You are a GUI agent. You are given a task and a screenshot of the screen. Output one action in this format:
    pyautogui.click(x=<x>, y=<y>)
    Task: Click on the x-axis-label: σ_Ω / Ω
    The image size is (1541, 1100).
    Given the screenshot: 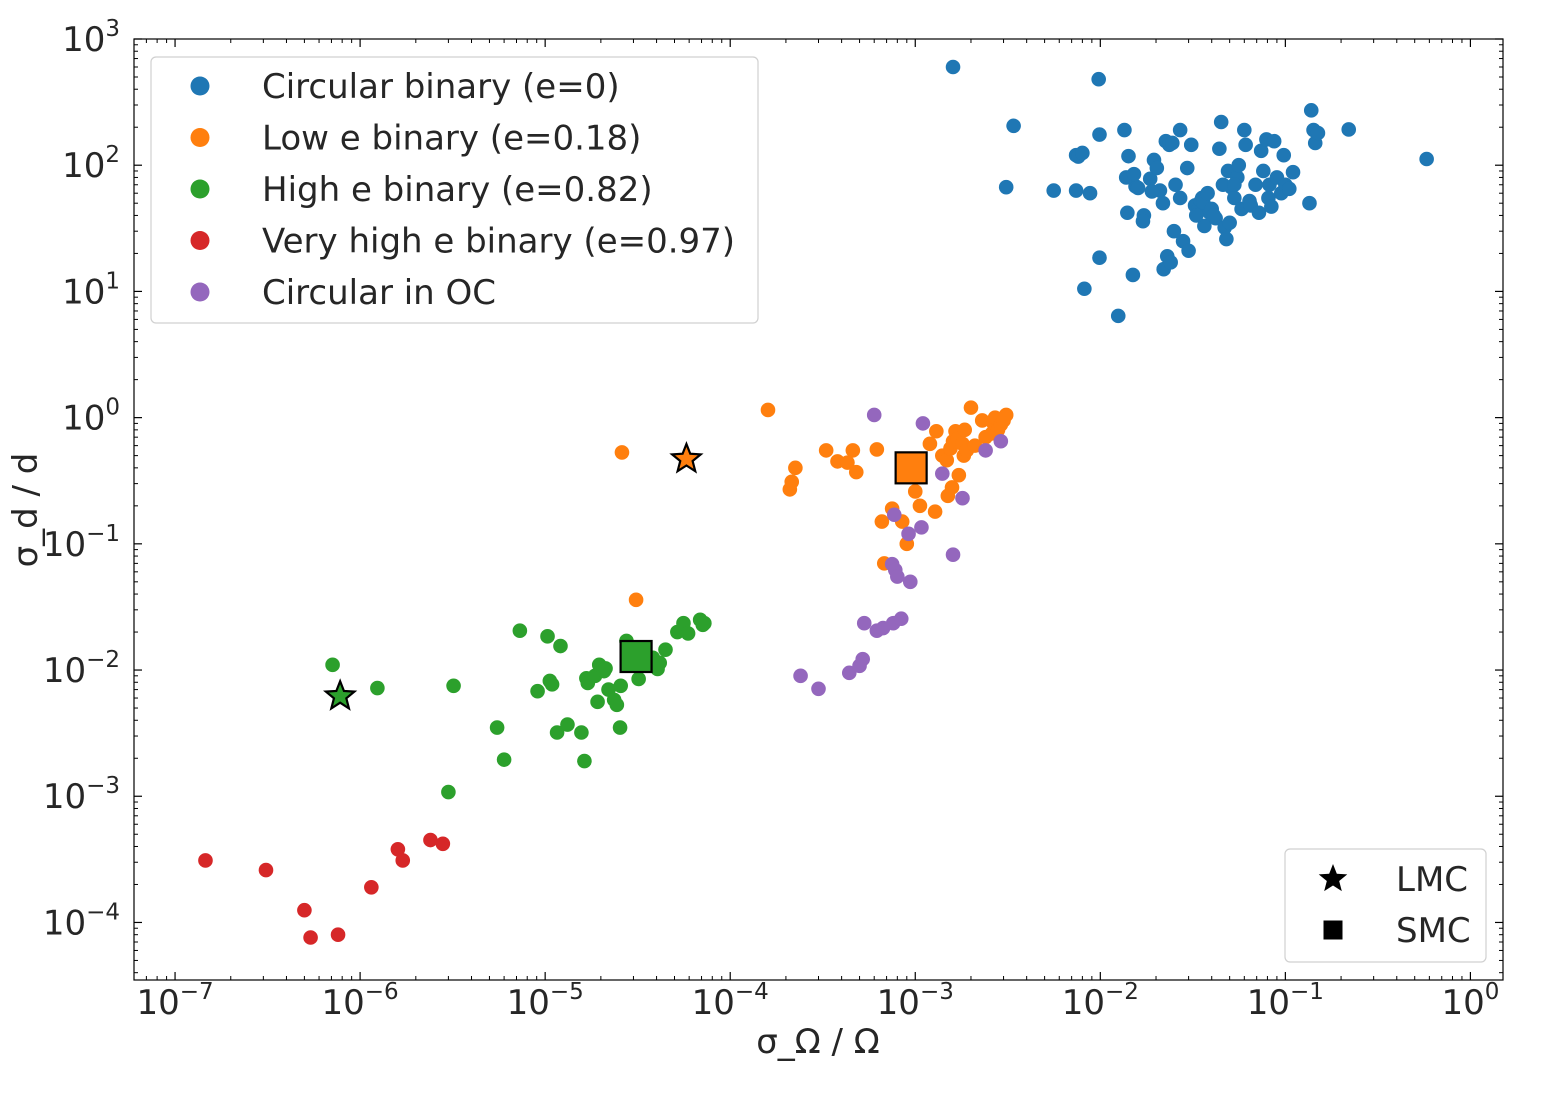 What is the action you would take?
    pyautogui.click(x=818, y=1042)
    